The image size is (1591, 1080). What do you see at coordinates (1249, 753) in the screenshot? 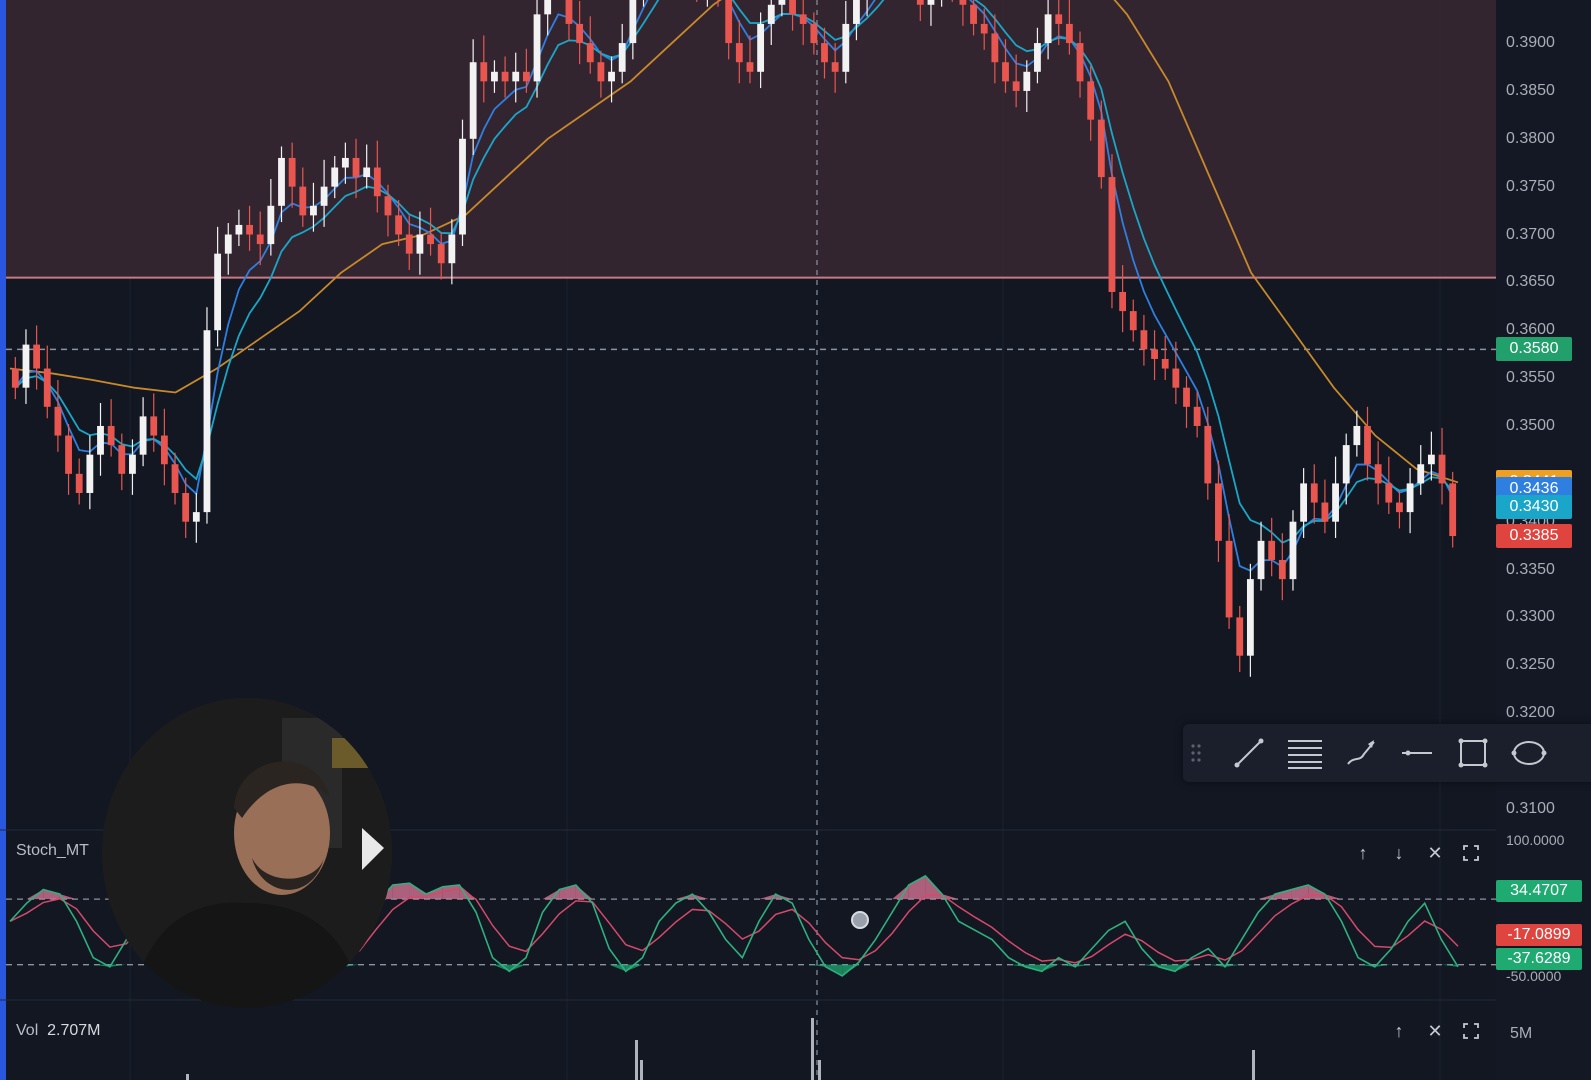
I see `trend-line-icon` at bounding box center [1249, 753].